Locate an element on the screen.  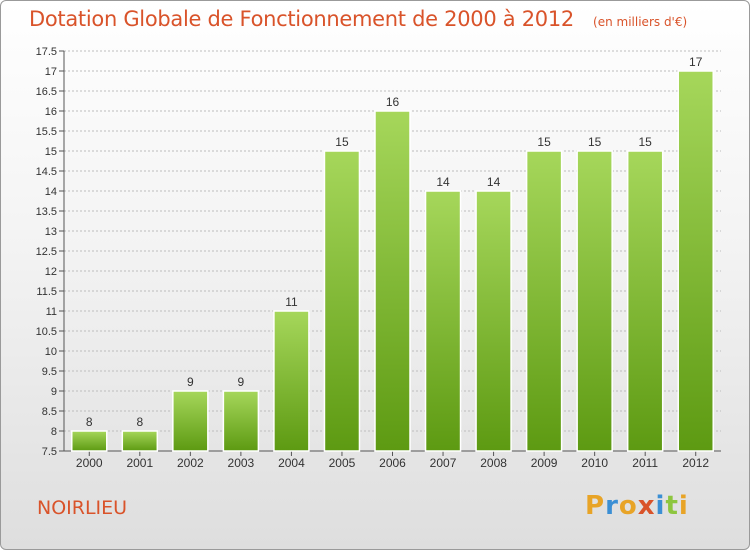
chart-subtitle: (en milliers d'€) is located at coordinates (640, 22).